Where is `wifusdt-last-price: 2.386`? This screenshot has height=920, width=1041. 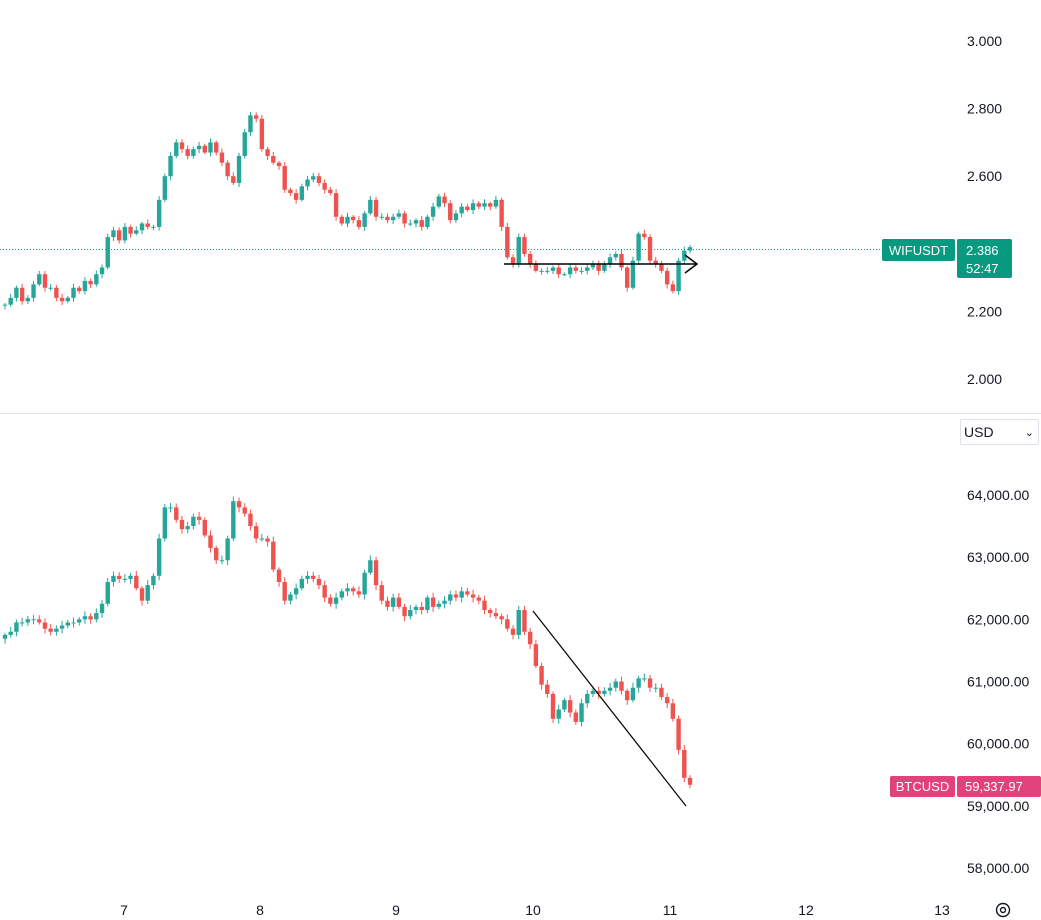
wifusdt-last-price: 2.386 is located at coordinates (982, 250).